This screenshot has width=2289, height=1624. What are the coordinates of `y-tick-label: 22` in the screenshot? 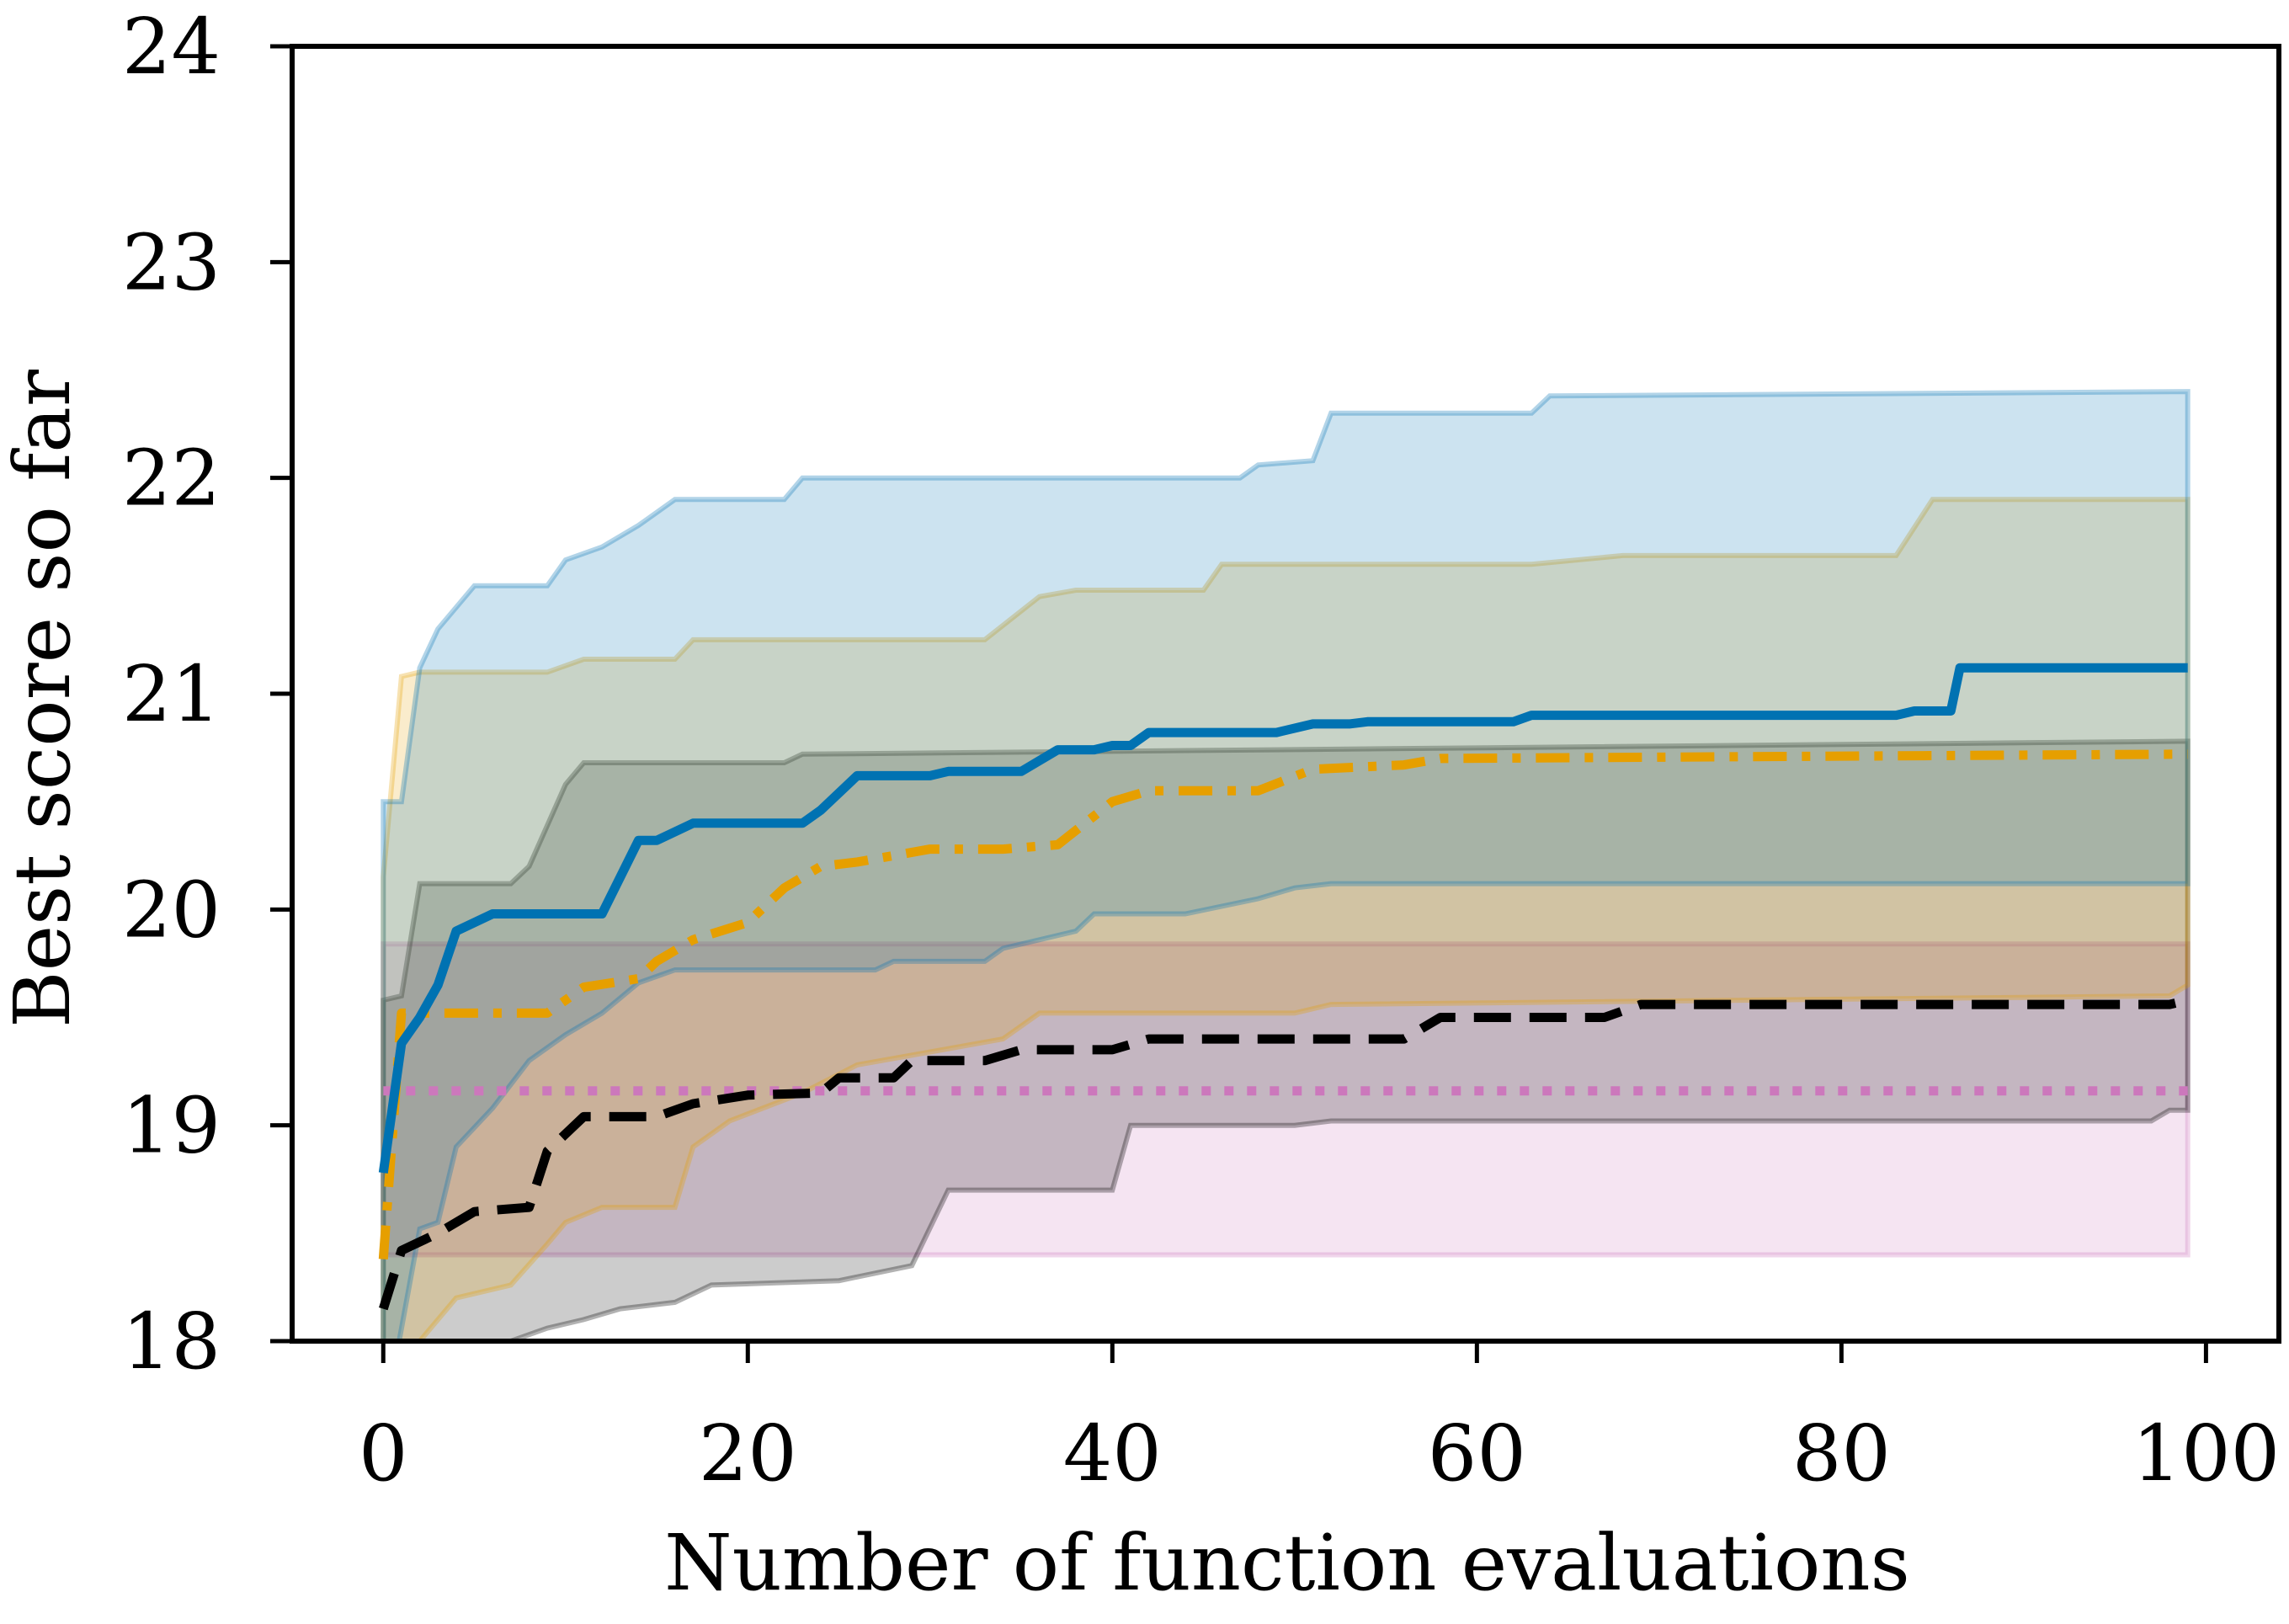 It's located at (171, 479).